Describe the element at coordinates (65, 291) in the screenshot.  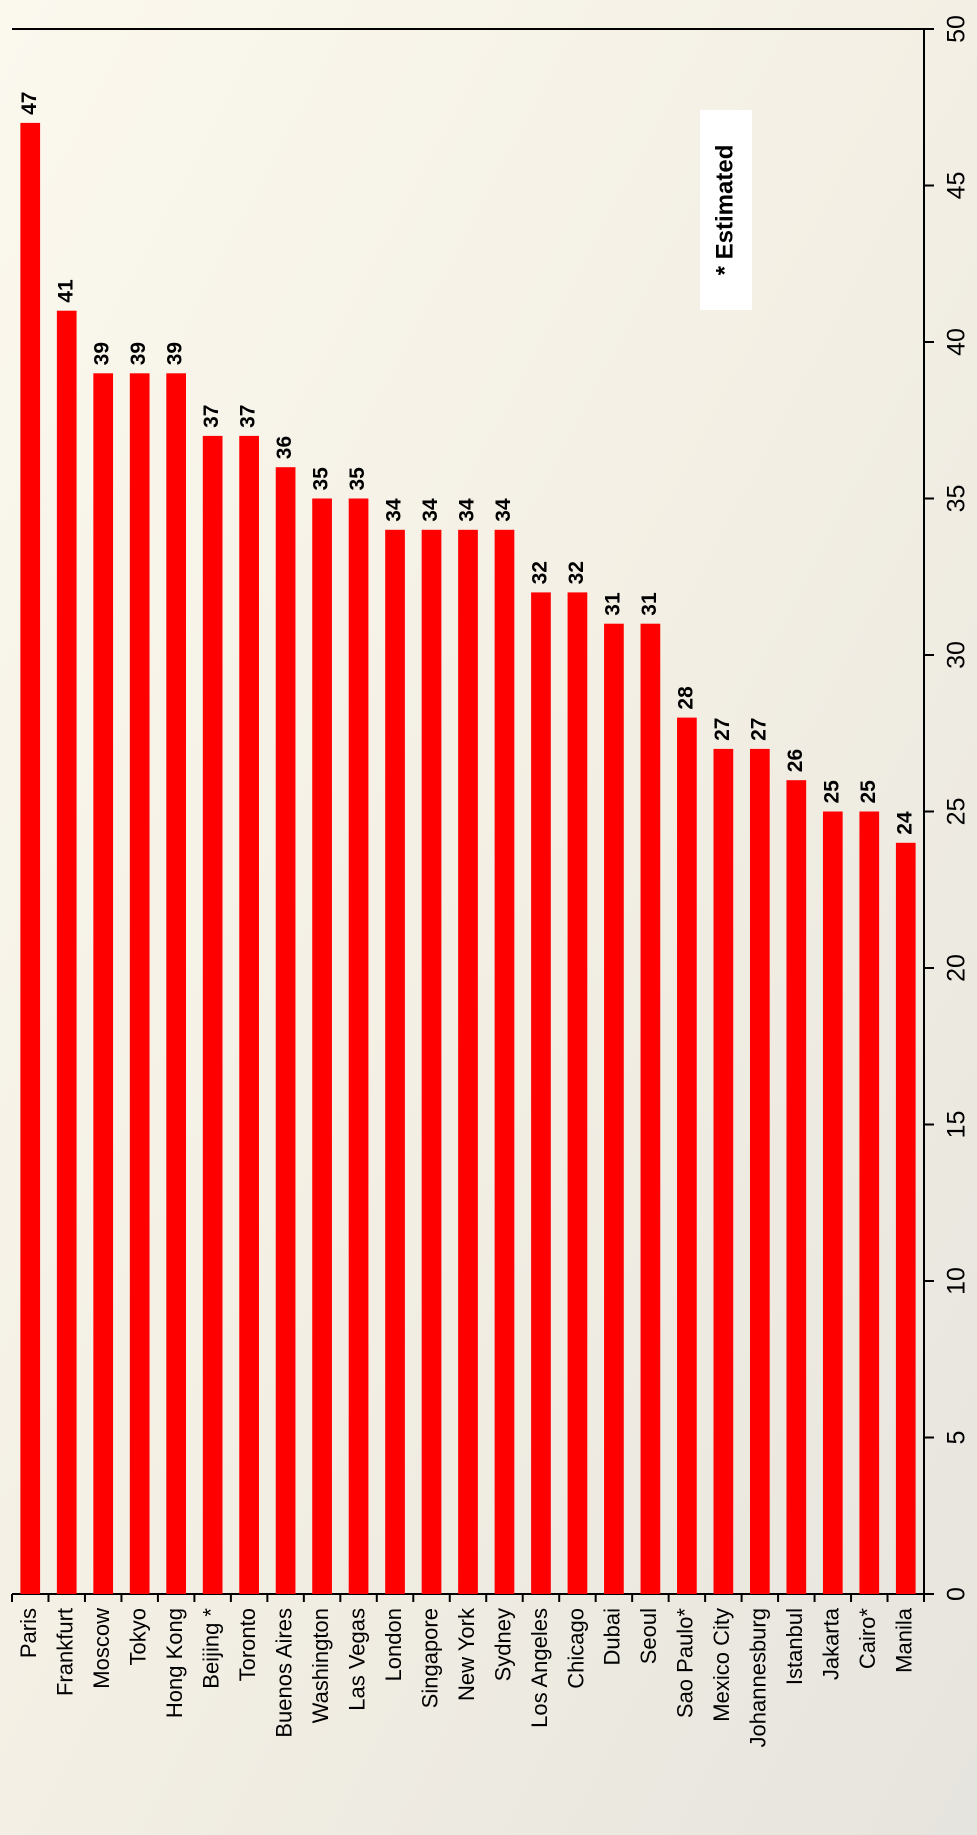
I see `value-label: 41` at that location.